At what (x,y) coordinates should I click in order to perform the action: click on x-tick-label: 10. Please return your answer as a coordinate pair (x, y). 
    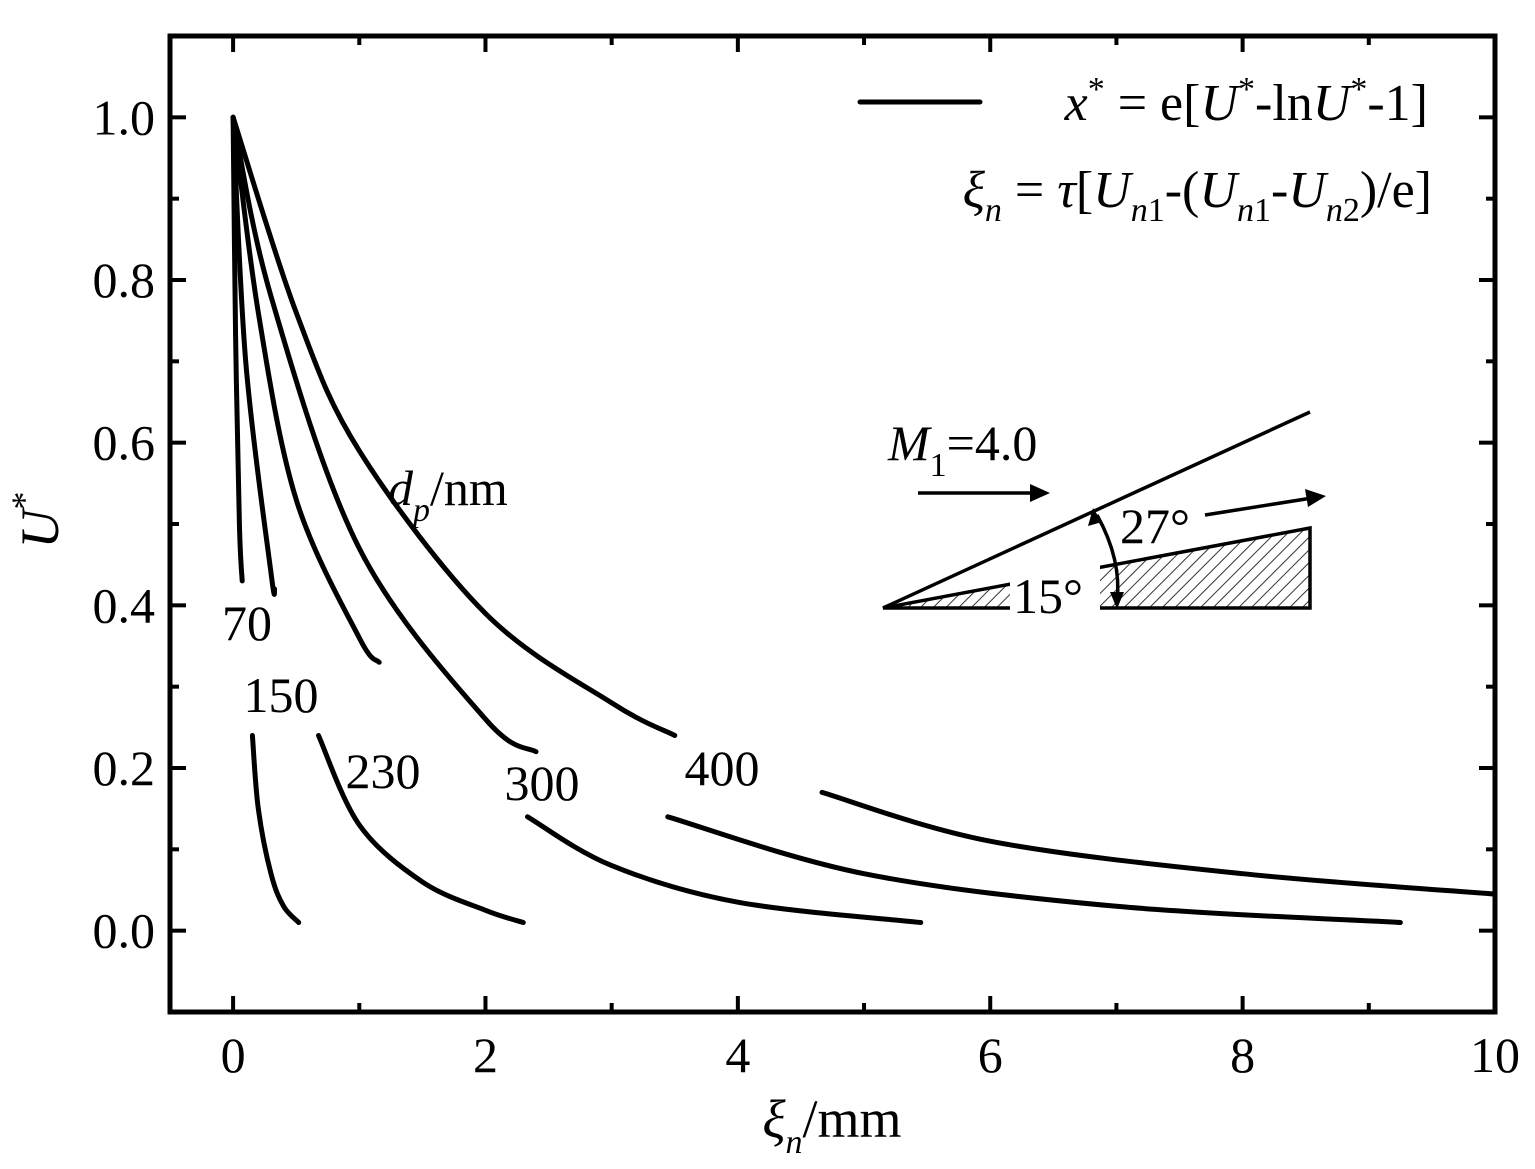
    Looking at the image, I should click on (1495, 1055).